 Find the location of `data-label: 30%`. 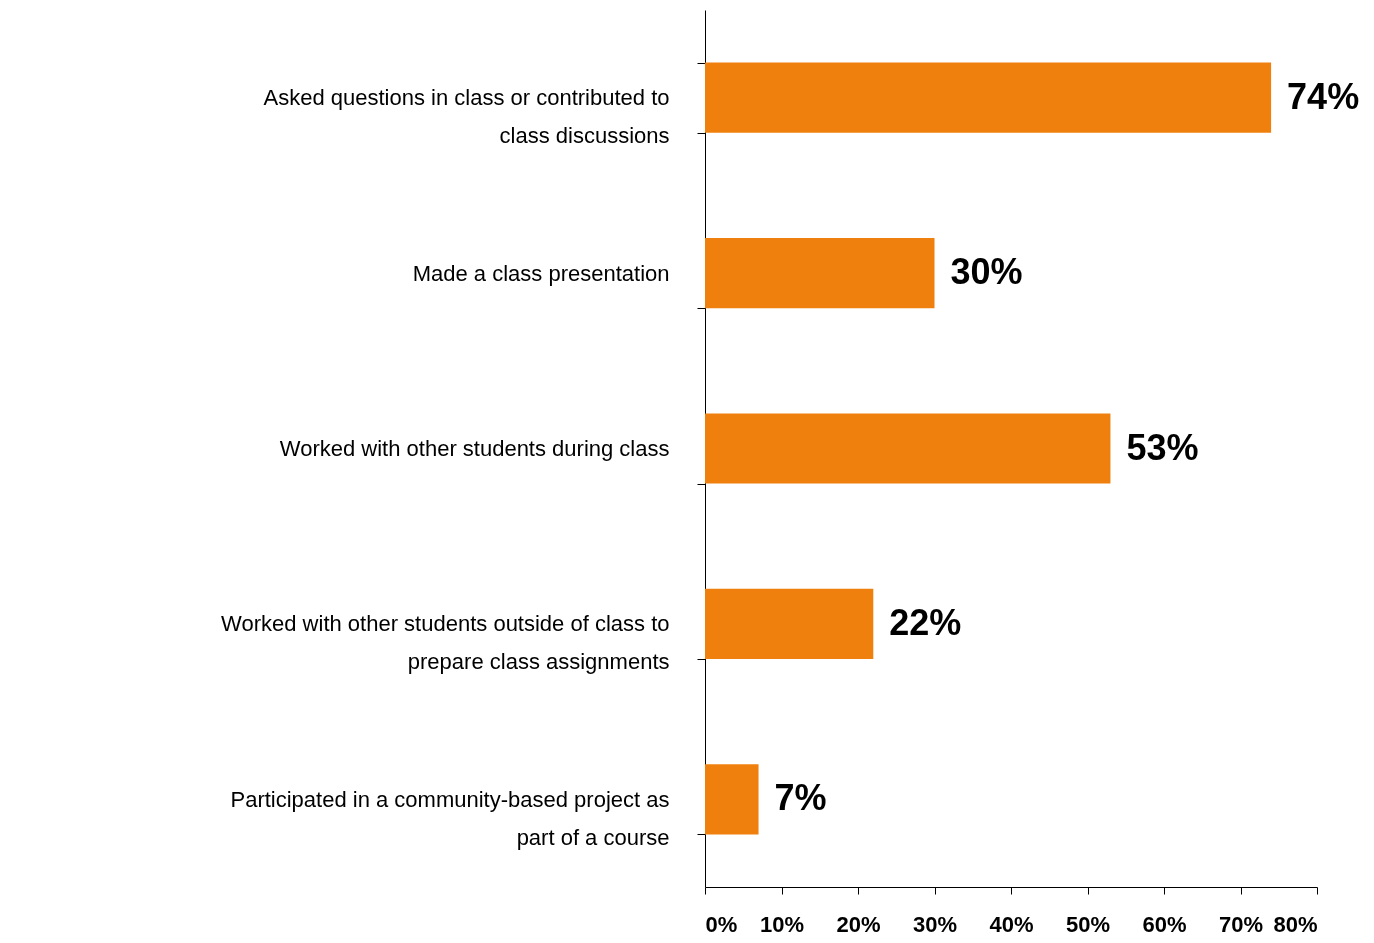

data-label: 30% is located at coordinates (986, 272).